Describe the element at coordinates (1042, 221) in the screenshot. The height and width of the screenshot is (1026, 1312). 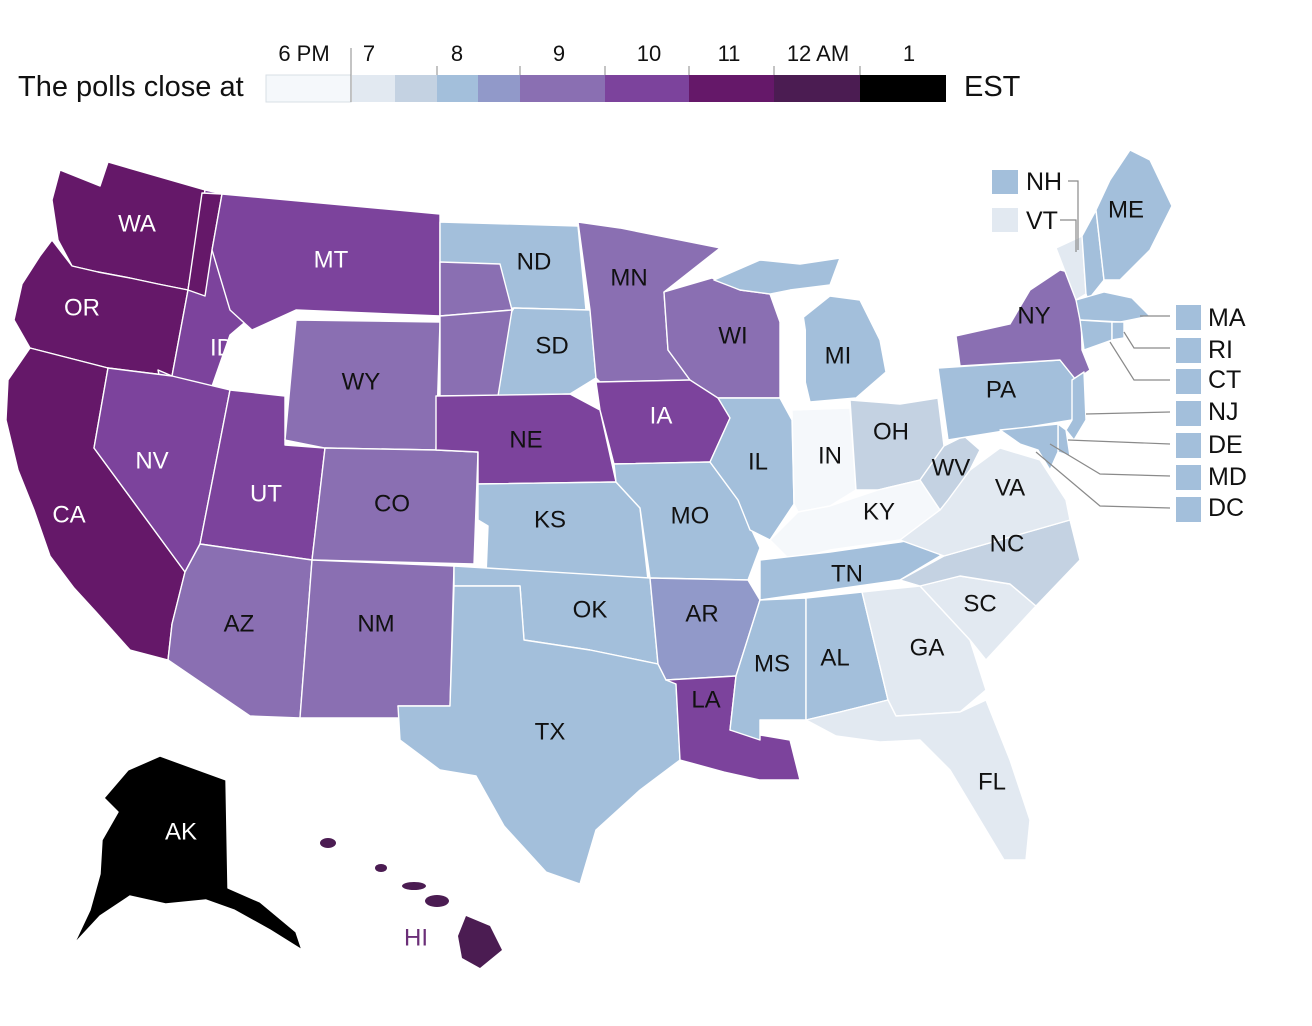
I see `inset-label-vt: VT` at that location.